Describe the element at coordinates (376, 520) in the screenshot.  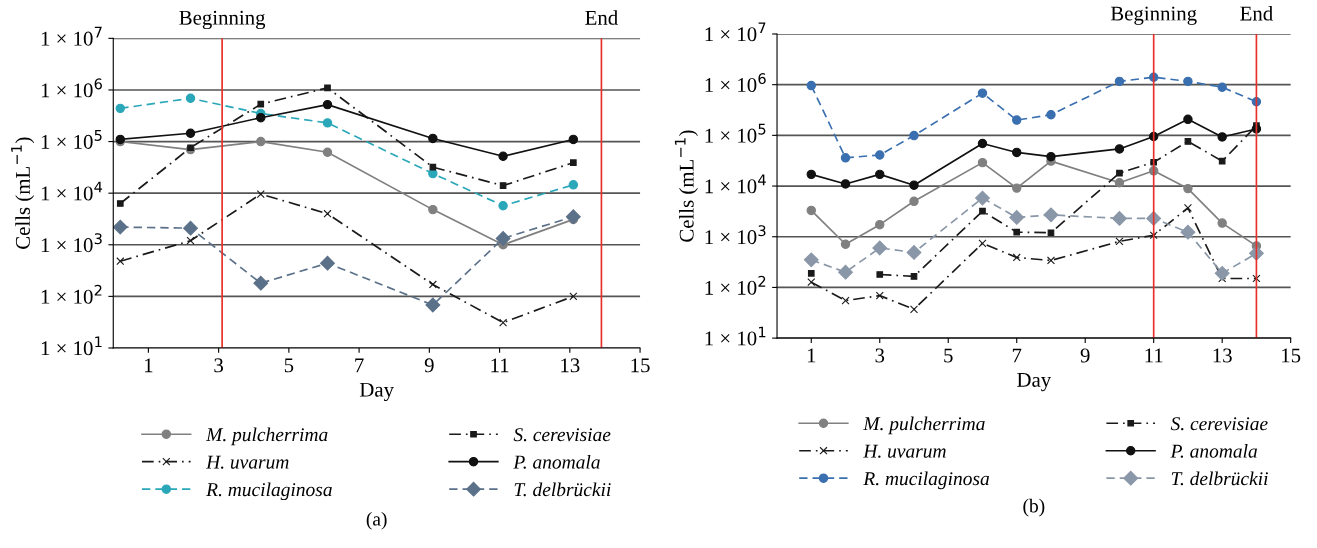
I see `text: (a)` at that location.